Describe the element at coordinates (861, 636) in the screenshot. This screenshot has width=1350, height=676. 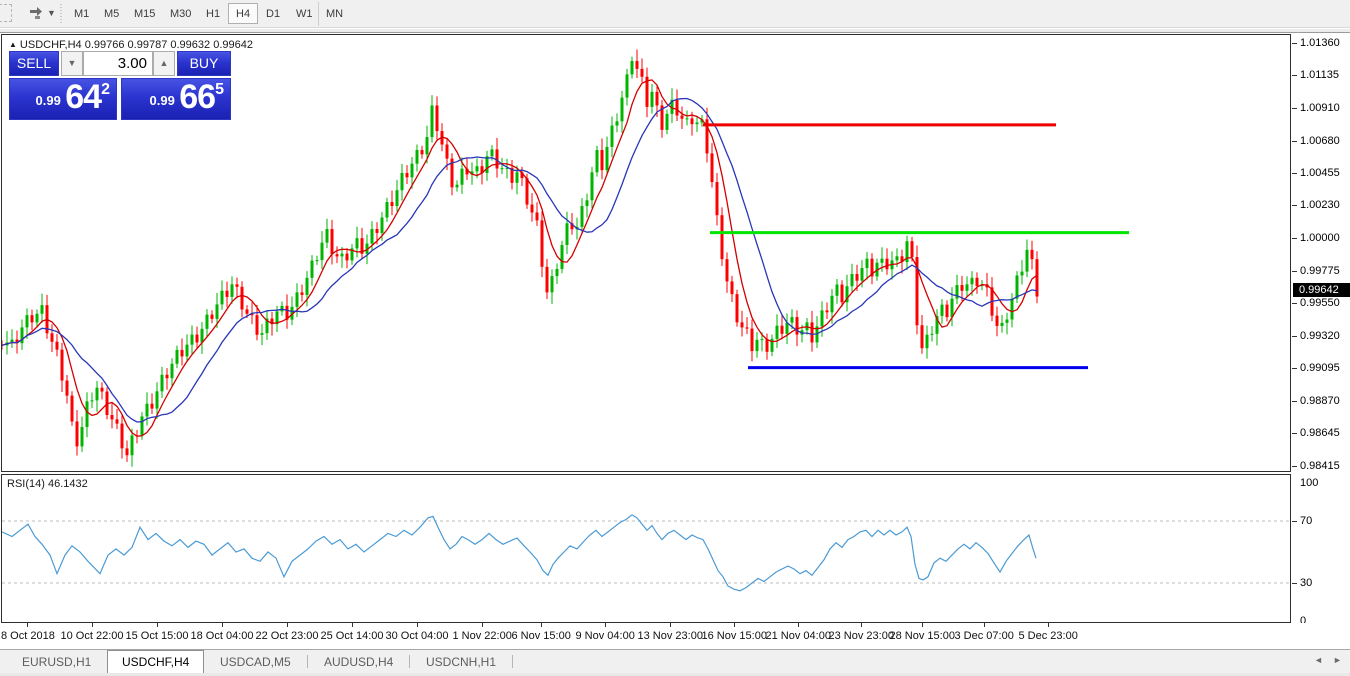
I see `time-tick-label: 23 Nov 23:00` at that location.